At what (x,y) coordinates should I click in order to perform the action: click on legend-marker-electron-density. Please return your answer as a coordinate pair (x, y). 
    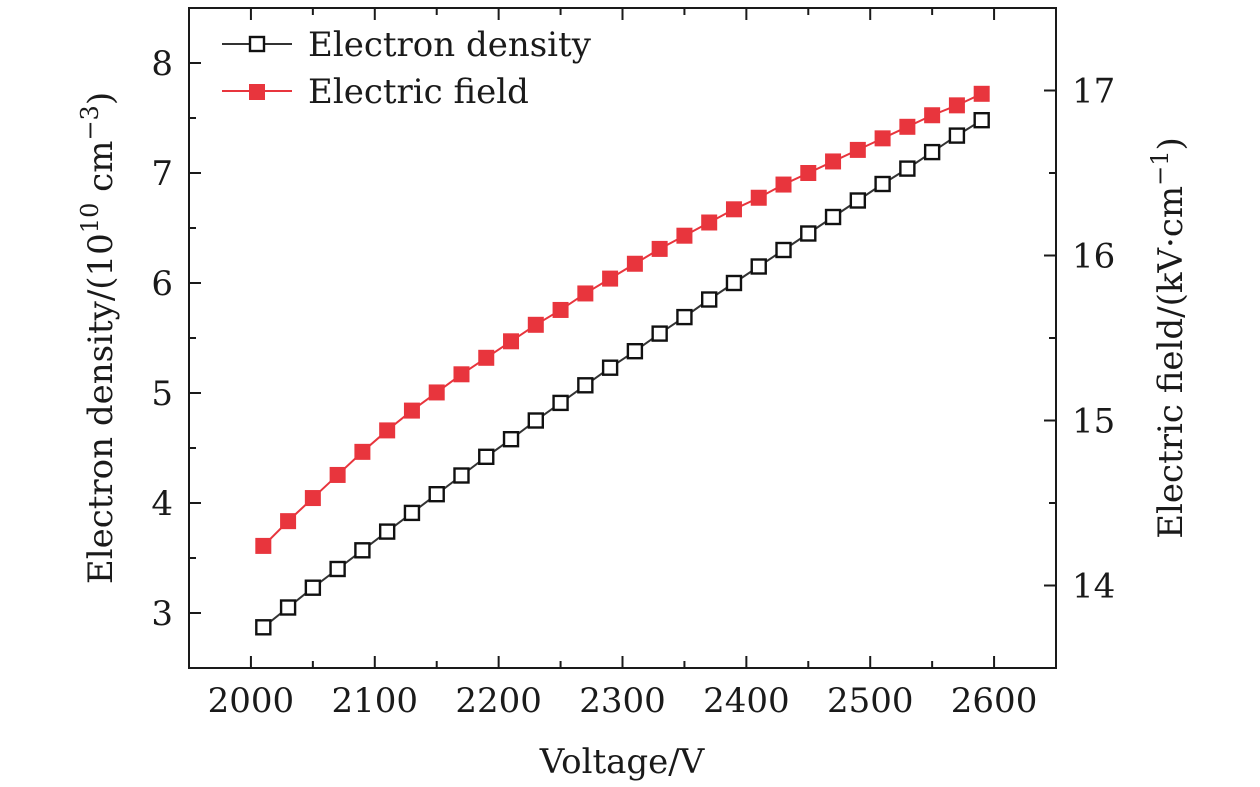
    Looking at the image, I should click on (257, 44).